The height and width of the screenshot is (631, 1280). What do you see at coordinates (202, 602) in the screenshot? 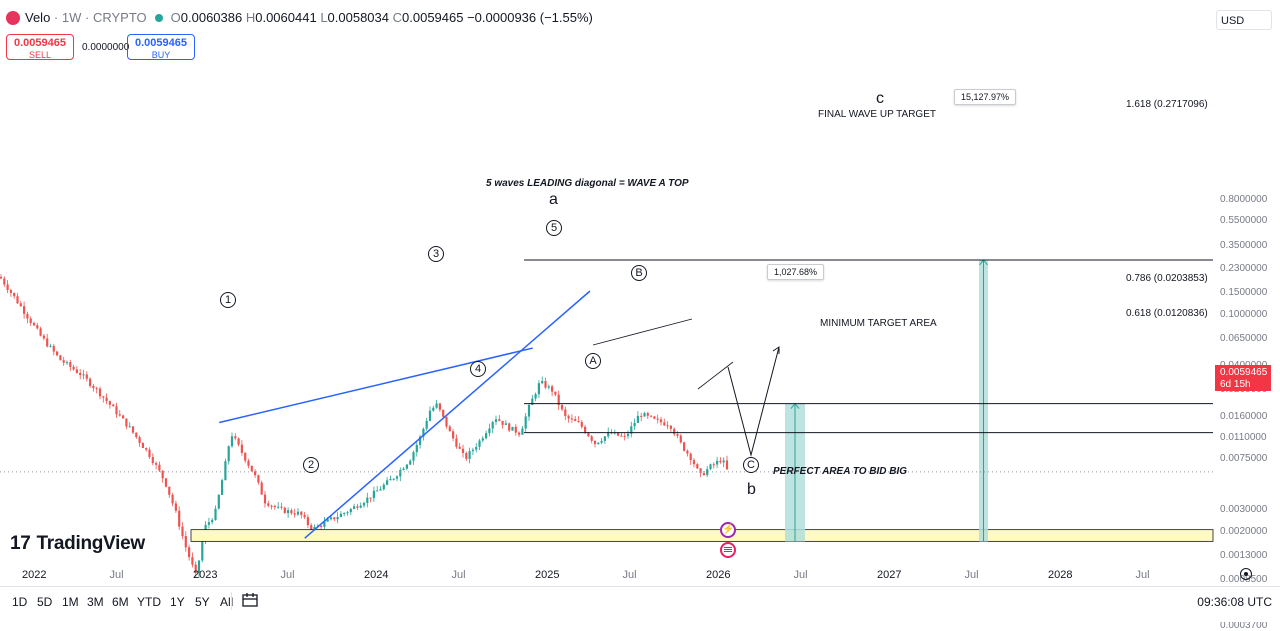
I see `timeframe-button: 5Y` at bounding box center [202, 602].